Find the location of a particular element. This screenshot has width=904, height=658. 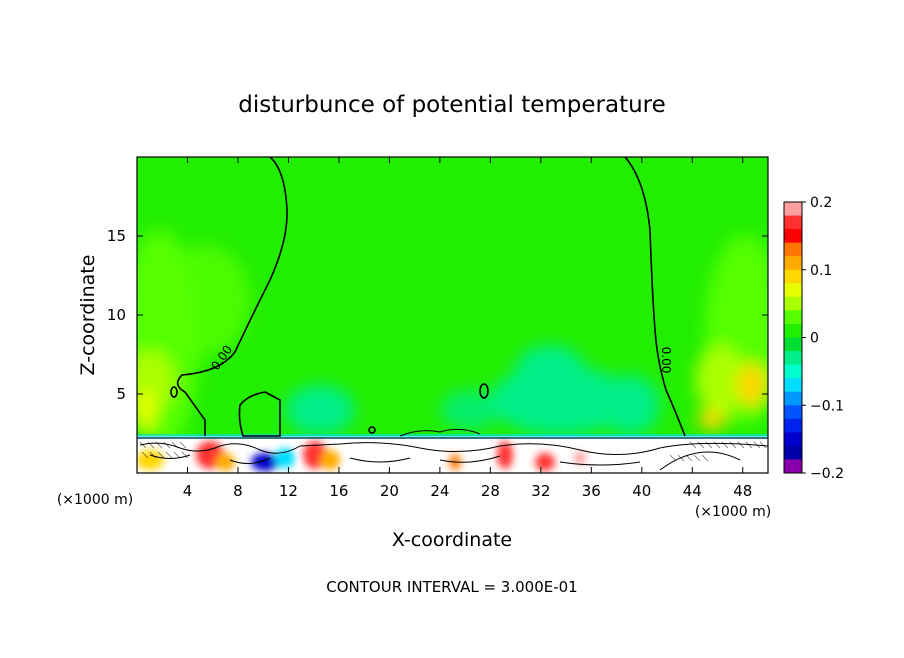

chart-title: disturbunce of potential temperature is located at coordinates (452, 105).